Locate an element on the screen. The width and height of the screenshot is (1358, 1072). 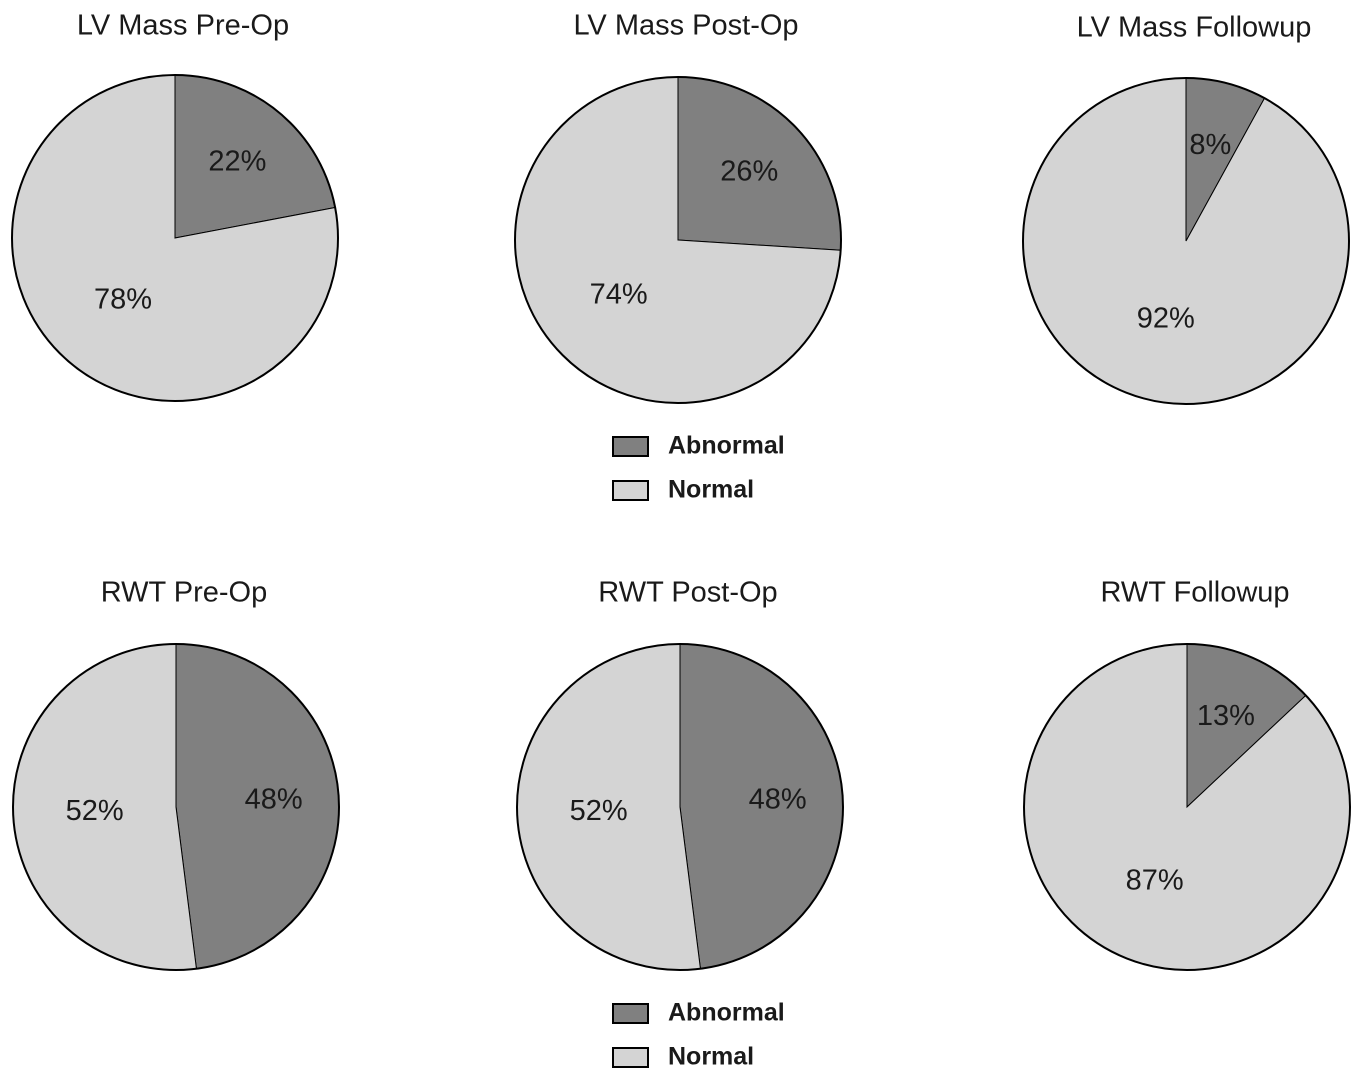
chart-title: LV Mass Followup is located at coordinates (1194, 28).